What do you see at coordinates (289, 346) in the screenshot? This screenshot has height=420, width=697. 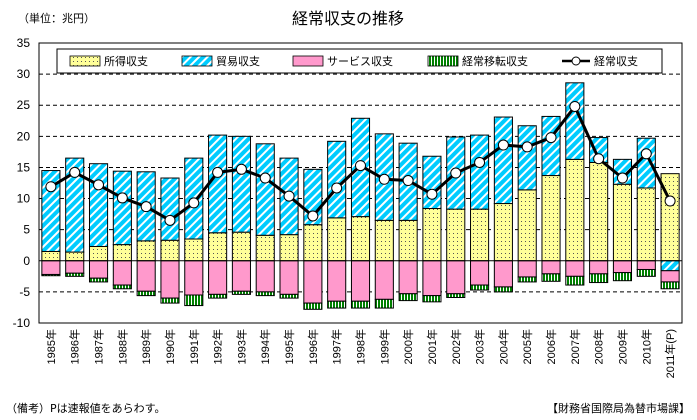 I see `x-tick-label: 1995年` at bounding box center [289, 346].